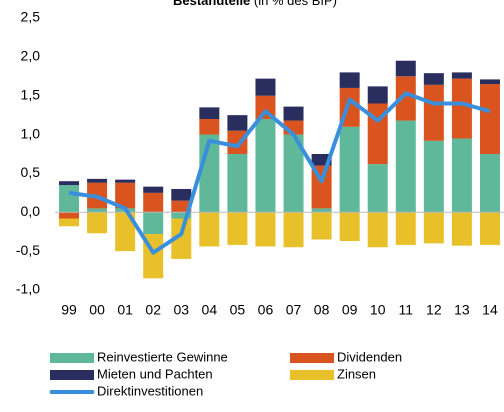  Describe the element at coordinates (28, 289) in the screenshot. I see `y-tick-label: -1,0` at that location.